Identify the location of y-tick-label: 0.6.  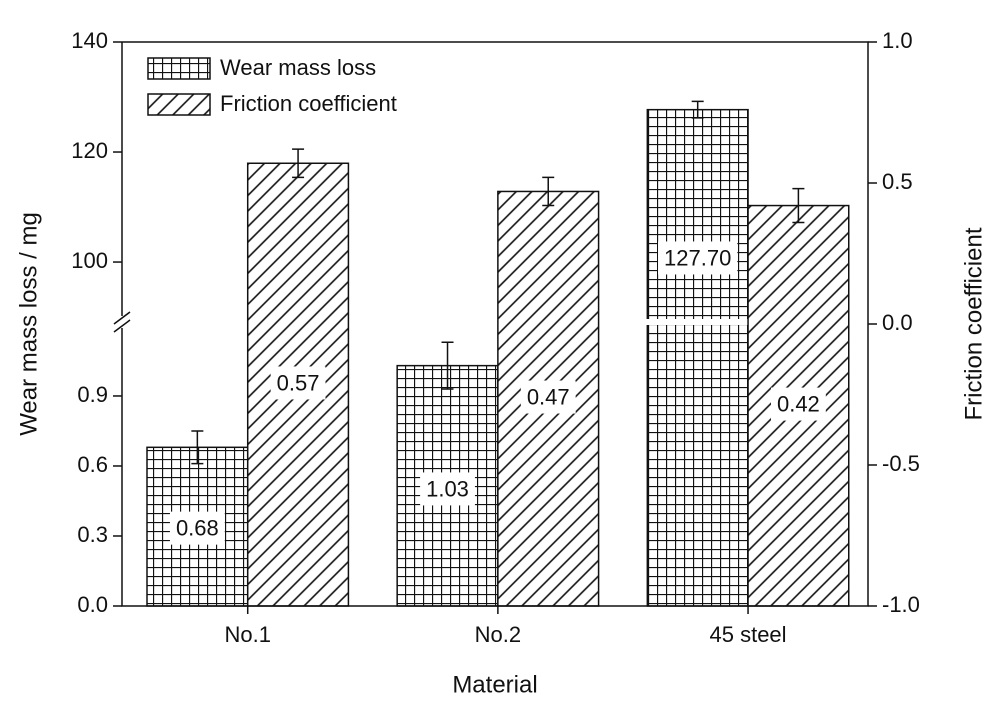
(92, 464).